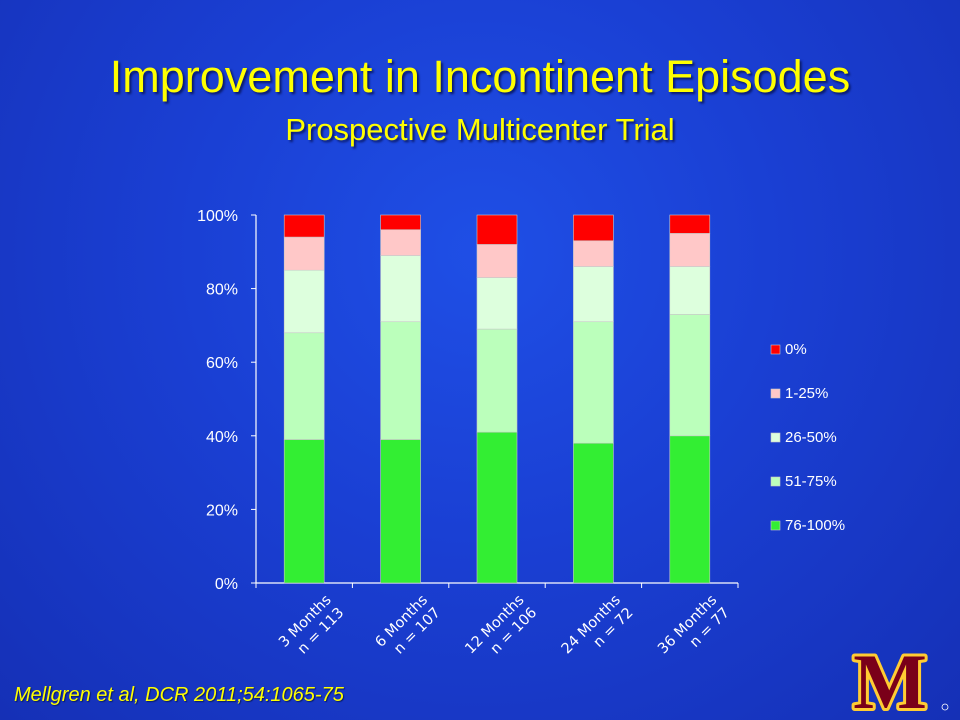 This screenshot has height=720, width=960. I want to click on legend-label: 76-100%, so click(815, 525).